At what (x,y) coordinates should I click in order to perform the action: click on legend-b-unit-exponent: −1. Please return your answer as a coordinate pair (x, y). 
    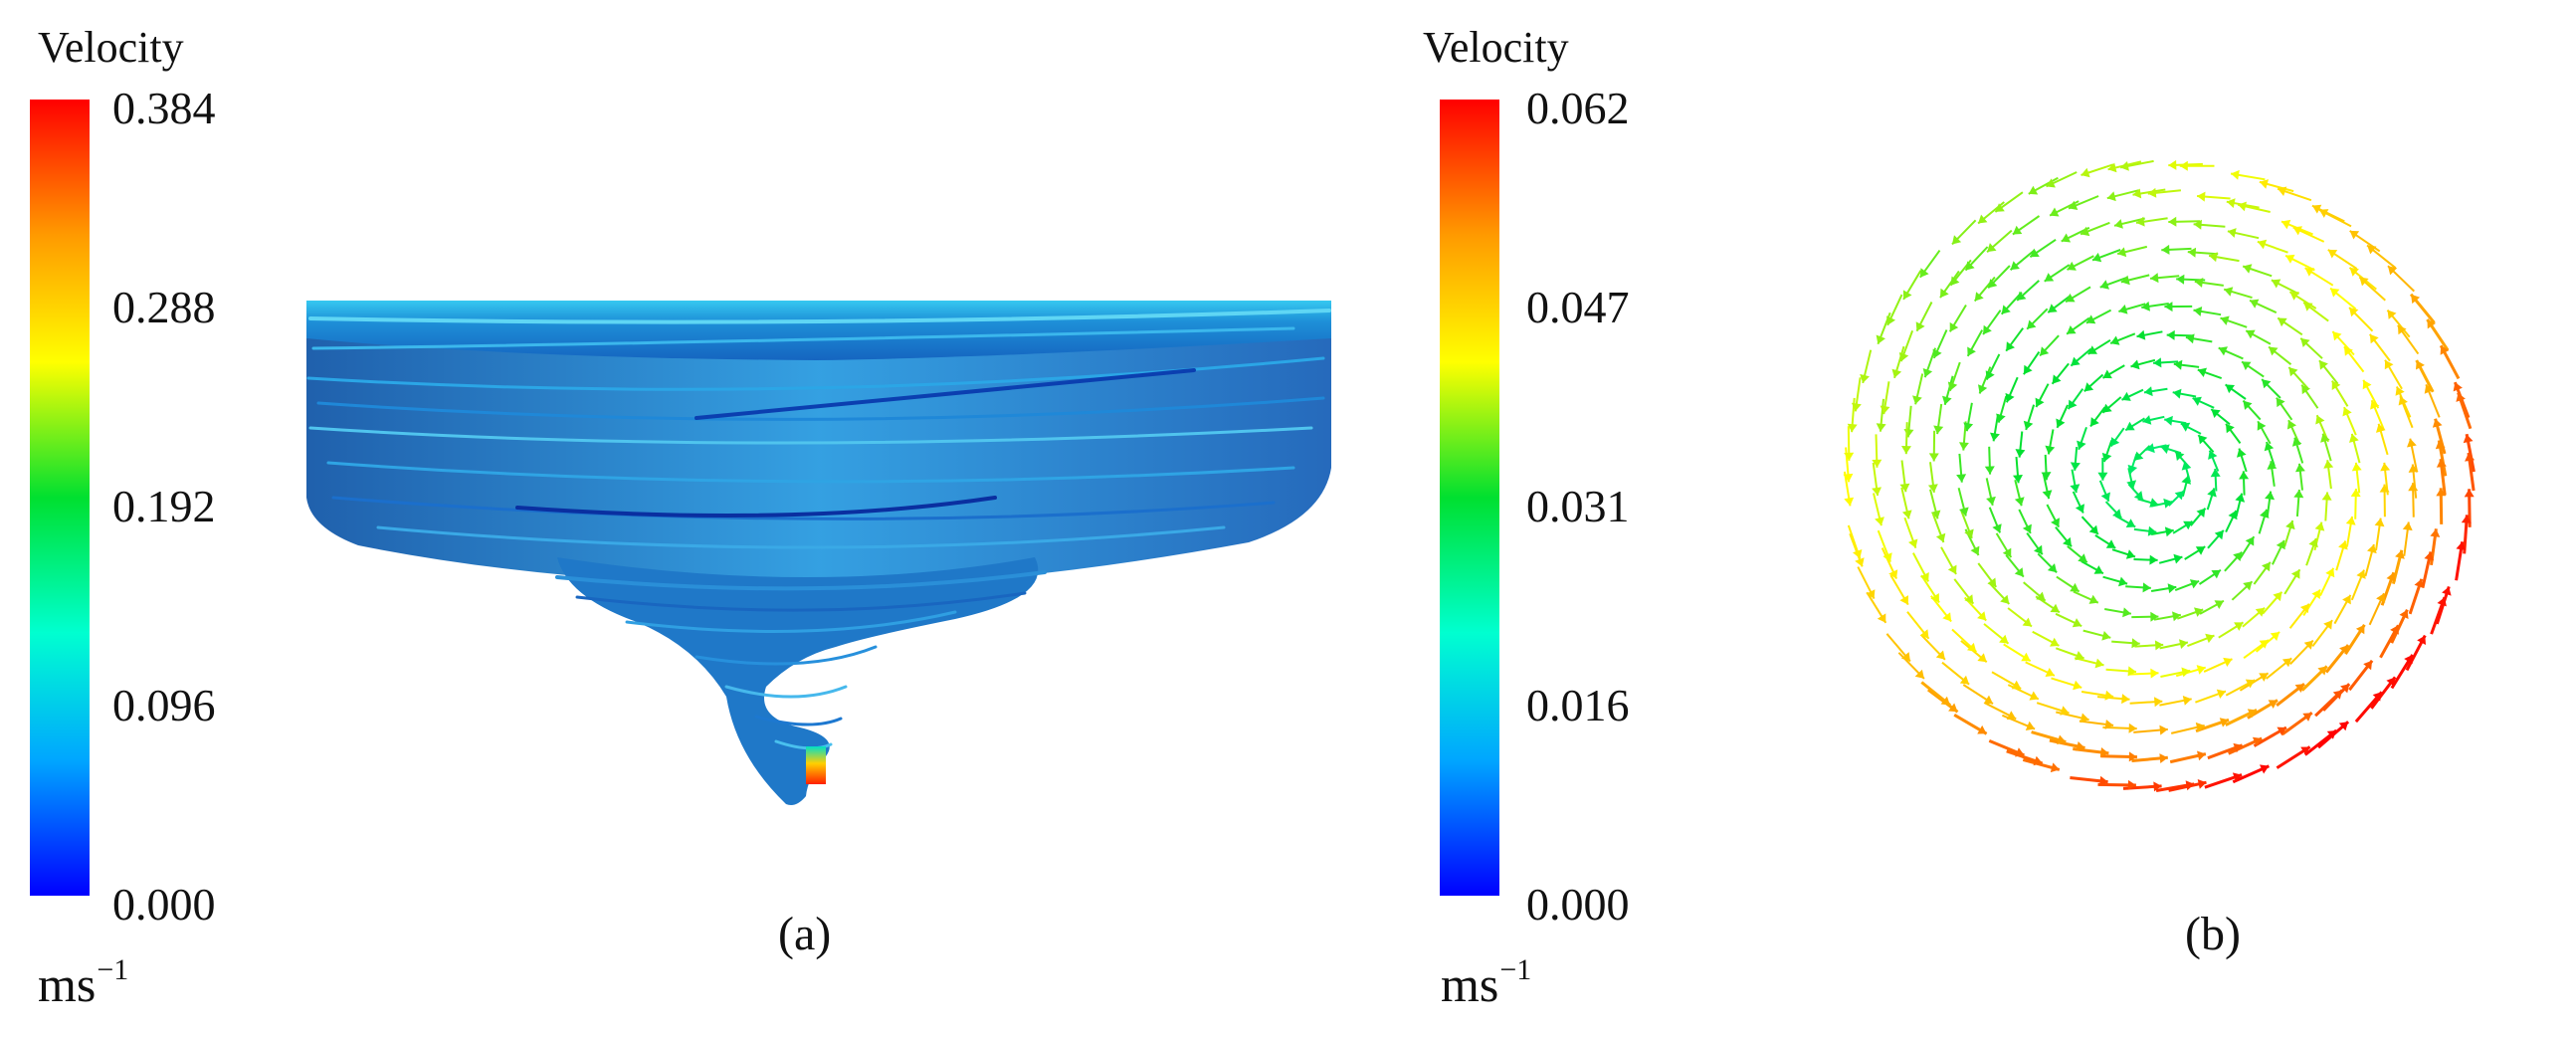
    Looking at the image, I should click on (1515, 969).